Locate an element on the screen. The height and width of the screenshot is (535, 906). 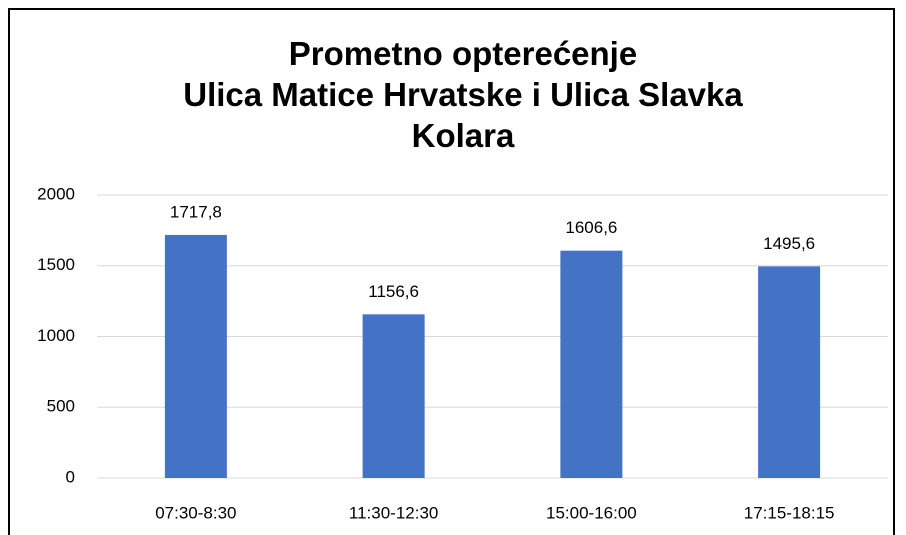
y-tick-label: 2000 is located at coordinates (56, 193).